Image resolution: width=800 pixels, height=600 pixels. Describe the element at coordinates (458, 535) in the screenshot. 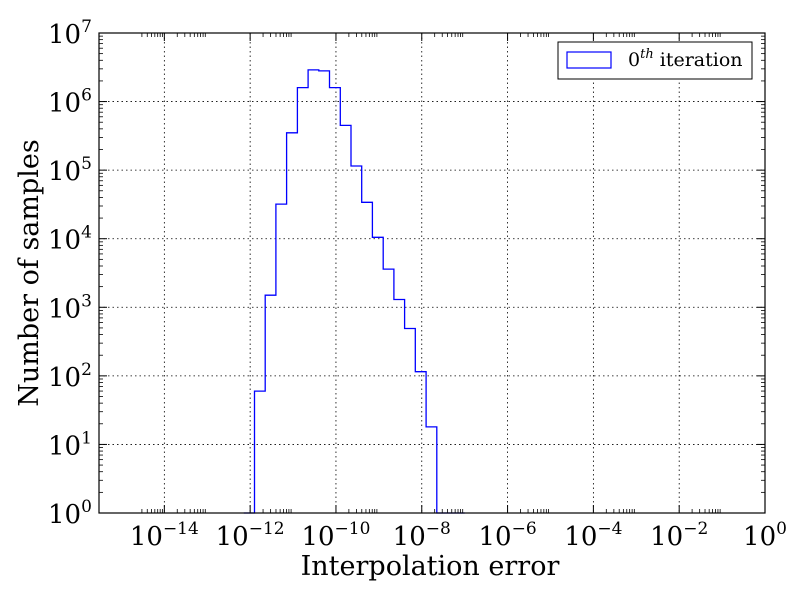

I see `x-tick-labels: 10⁻¹⁴ 10⁻¹² 10⁻¹⁰ 10⁻⁸ 10⁻⁶ 10⁻⁴ 10⁻² 10⁰` at that location.